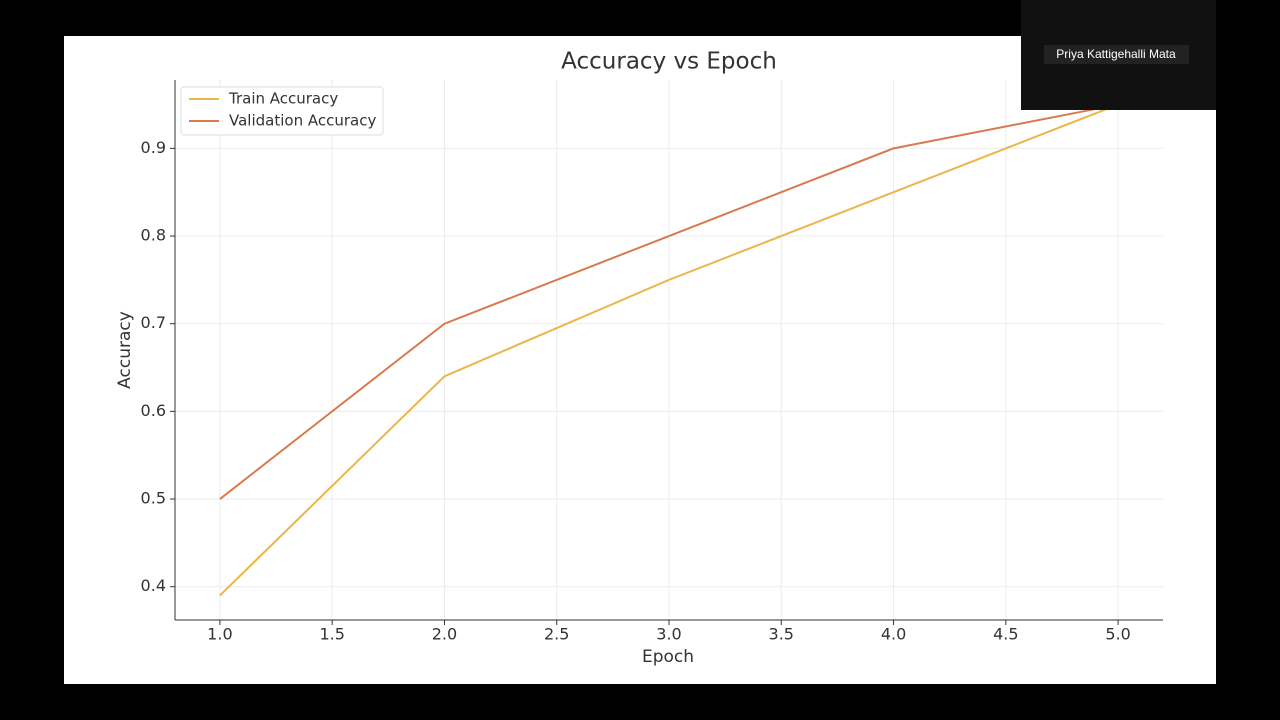 Image resolution: width=1280 pixels, height=720 pixels. Describe the element at coordinates (283, 99) in the screenshot. I see `legend-label: Train Accuracy` at that location.